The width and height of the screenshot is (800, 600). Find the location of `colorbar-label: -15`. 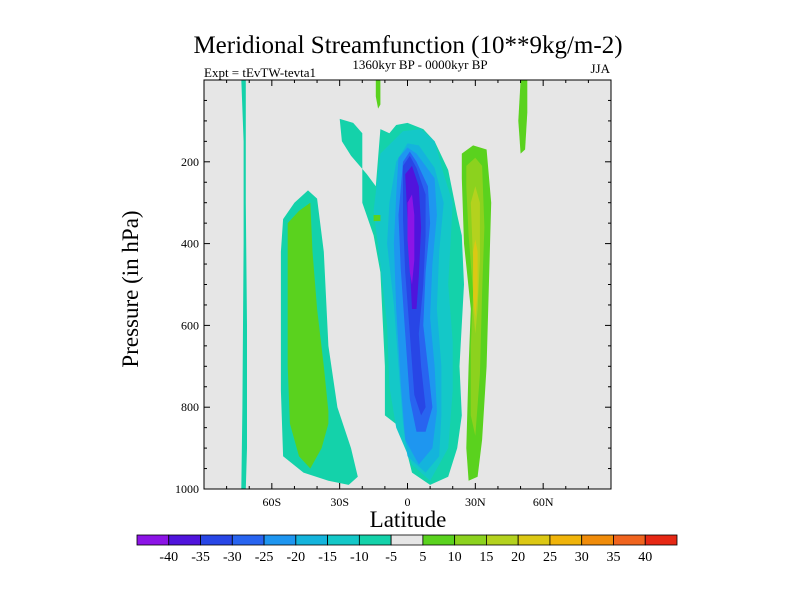

colorbar-label: -15 is located at coordinates (327, 557).